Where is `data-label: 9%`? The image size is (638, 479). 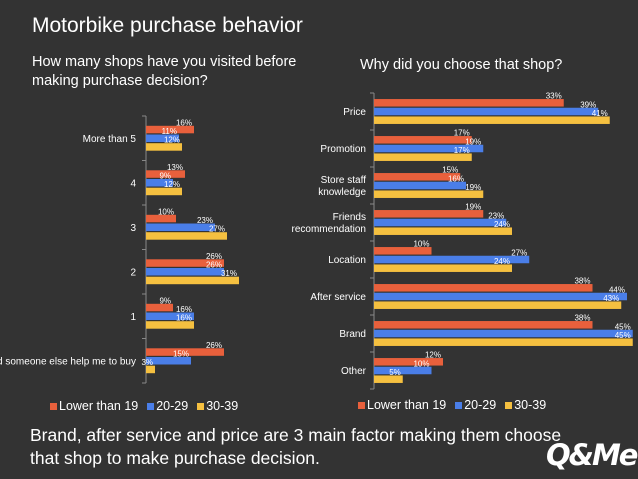
data-label: 9% is located at coordinates (165, 300).